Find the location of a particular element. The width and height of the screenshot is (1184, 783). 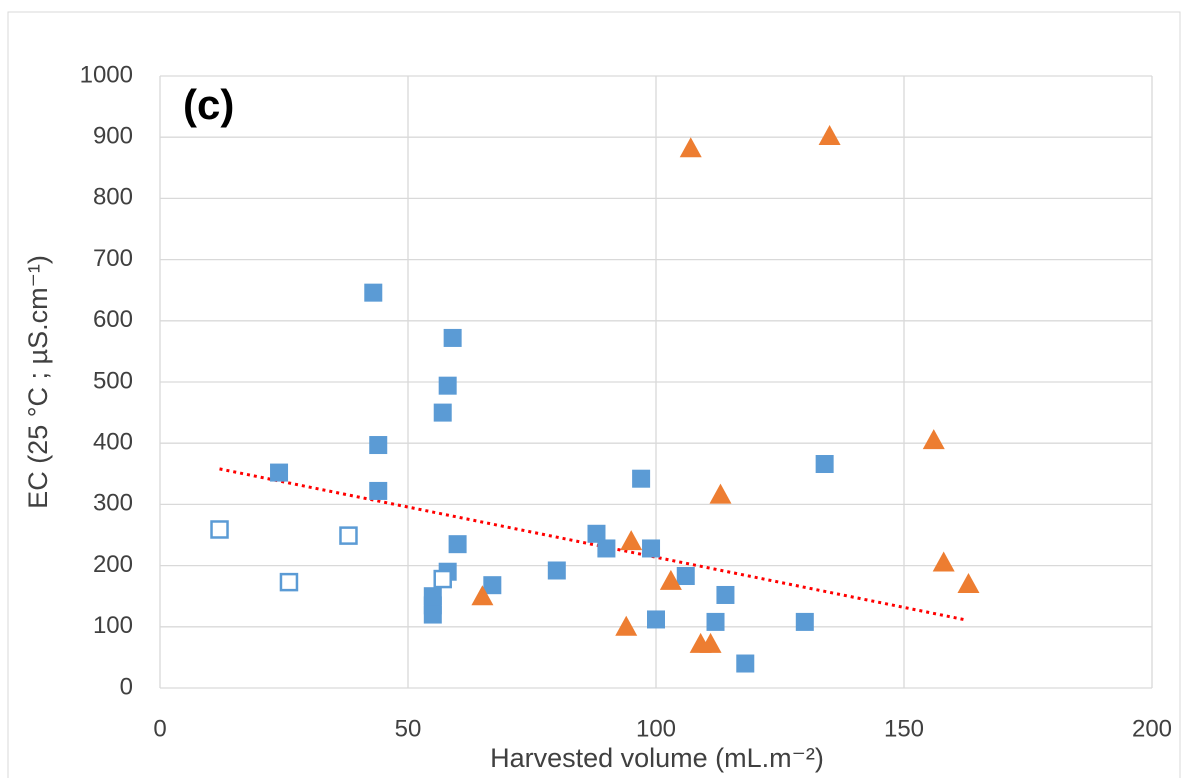

y-tick-label: 0 is located at coordinates (126, 686).